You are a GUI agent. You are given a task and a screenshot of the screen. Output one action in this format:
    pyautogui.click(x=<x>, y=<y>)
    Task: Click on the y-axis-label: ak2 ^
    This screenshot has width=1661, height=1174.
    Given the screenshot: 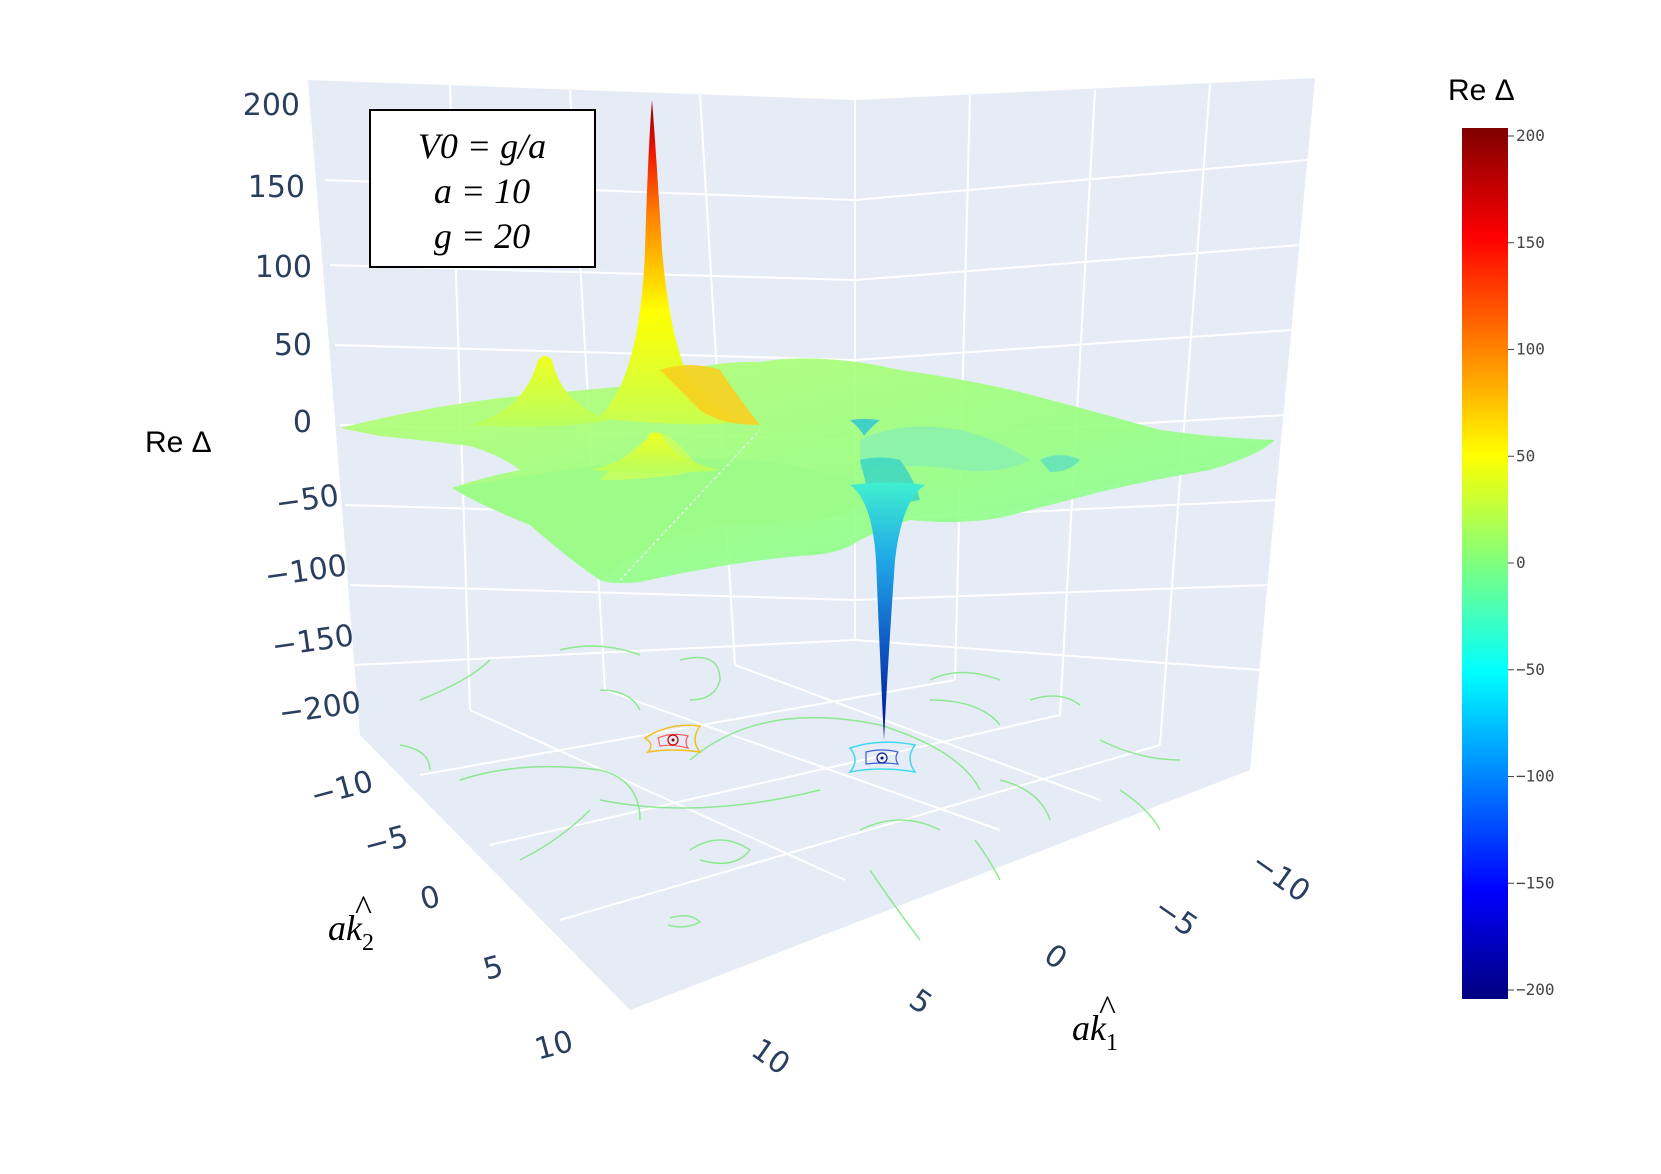 What is the action you would take?
    pyautogui.click(x=351, y=922)
    